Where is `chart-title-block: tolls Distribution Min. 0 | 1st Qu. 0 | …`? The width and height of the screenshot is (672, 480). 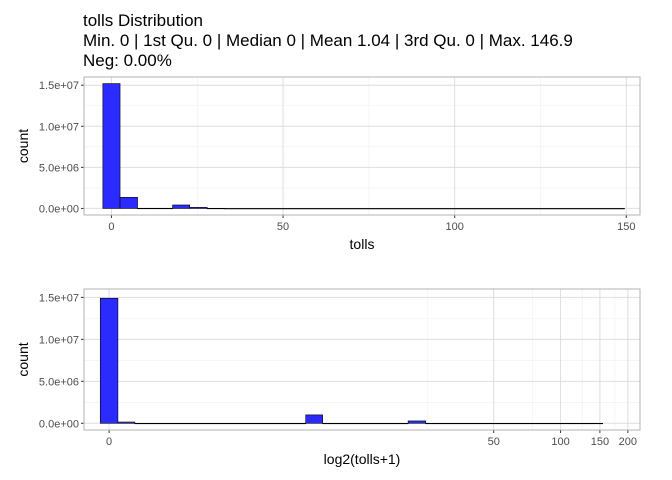 chart-title-block: tolls Distribution Min. 0 | 1st Qu. 0 | … is located at coordinates (328, 41).